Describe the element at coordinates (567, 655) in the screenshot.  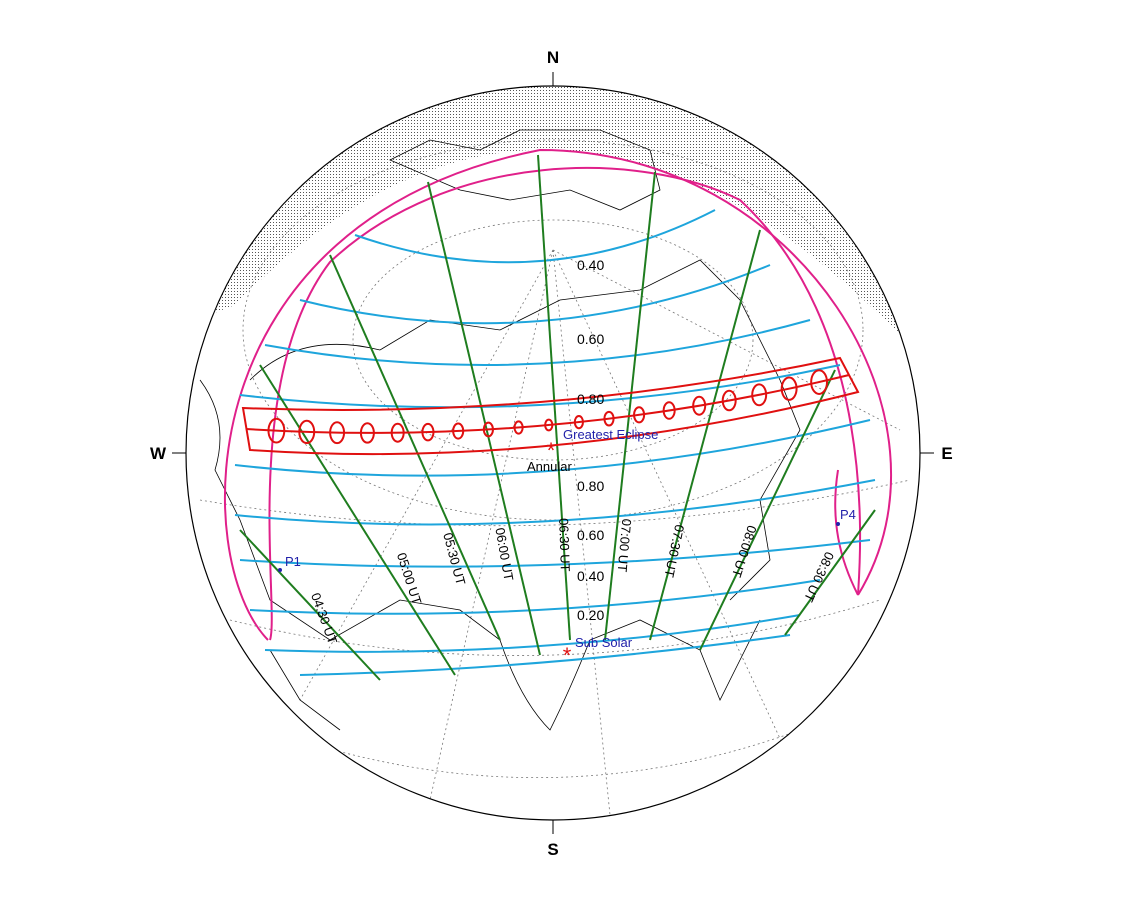
I see `sub-solar-marker: *` at that location.